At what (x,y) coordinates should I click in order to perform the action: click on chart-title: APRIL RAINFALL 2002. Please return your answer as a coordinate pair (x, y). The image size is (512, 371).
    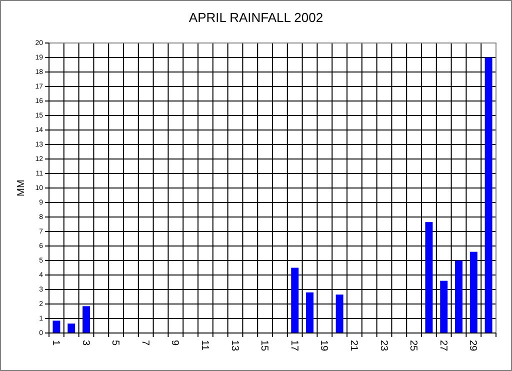
    Looking at the image, I should click on (256, 17).